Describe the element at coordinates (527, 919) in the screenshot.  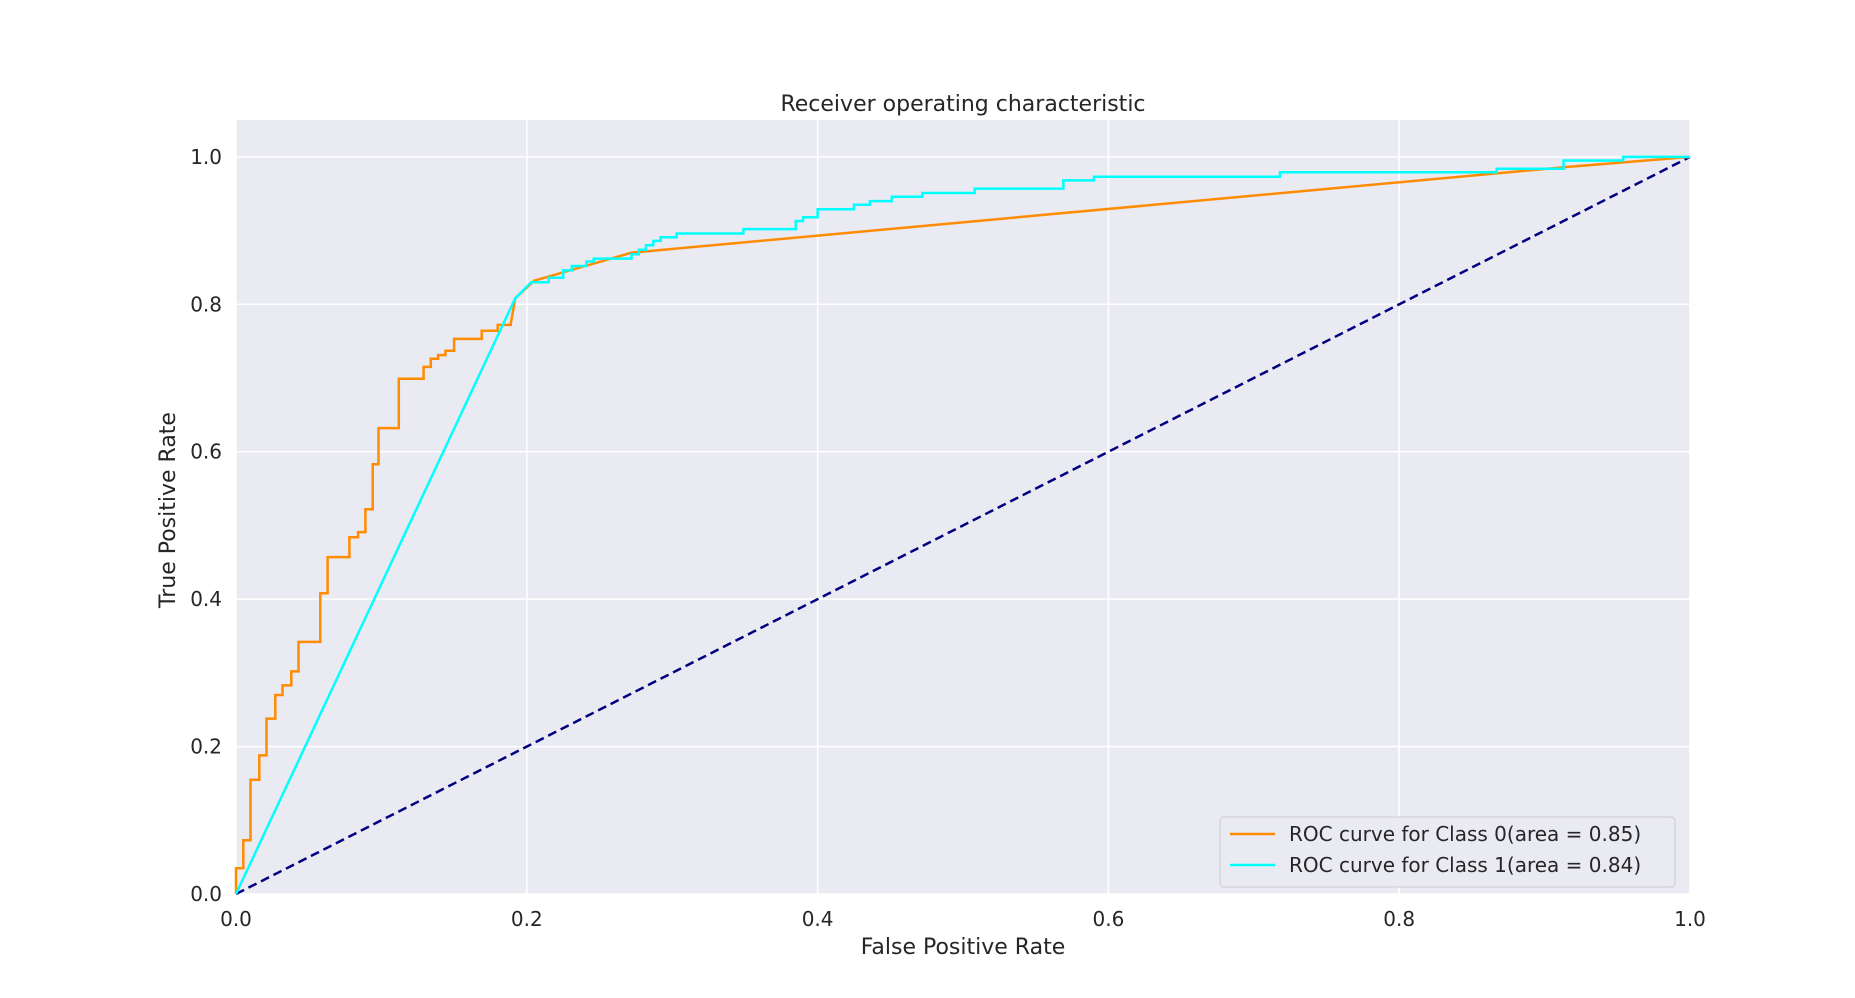
I see `x-tick-label: 0.2` at that location.